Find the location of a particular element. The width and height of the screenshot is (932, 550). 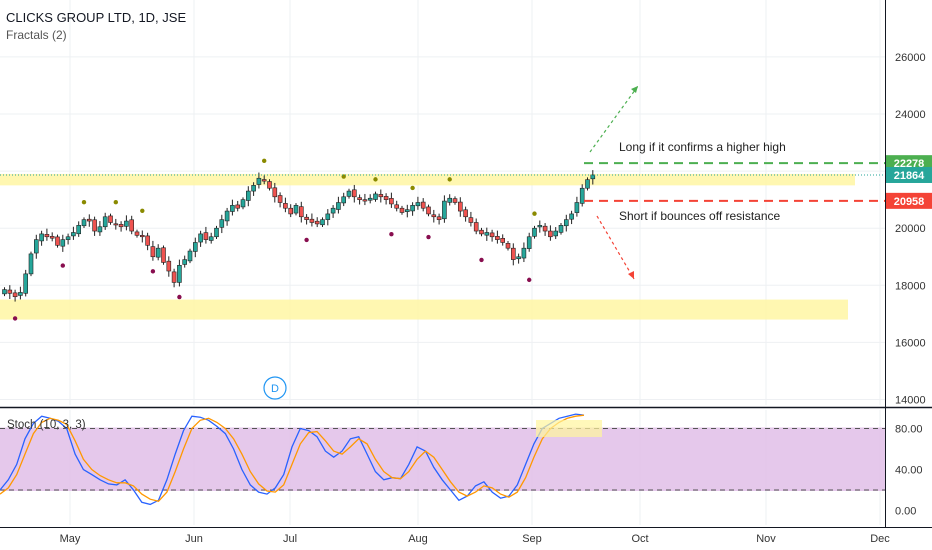

stoch-k-line is located at coordinates (292, 459).